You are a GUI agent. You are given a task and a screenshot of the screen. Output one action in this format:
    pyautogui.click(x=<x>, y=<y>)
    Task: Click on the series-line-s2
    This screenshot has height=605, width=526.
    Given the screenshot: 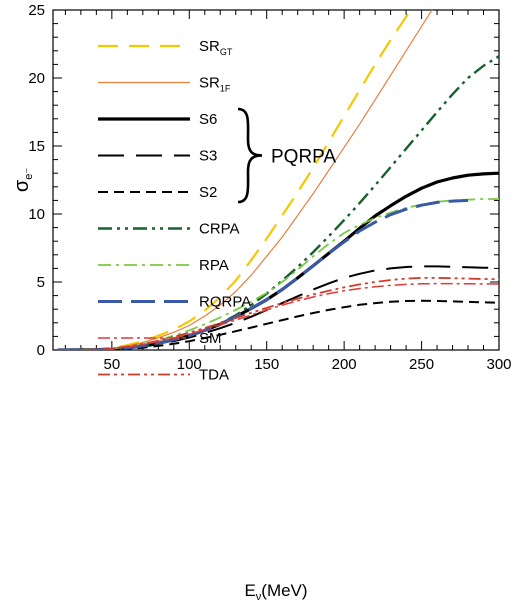 What is the action you would take?
    pyautogui.click(x=278, y=324)
    